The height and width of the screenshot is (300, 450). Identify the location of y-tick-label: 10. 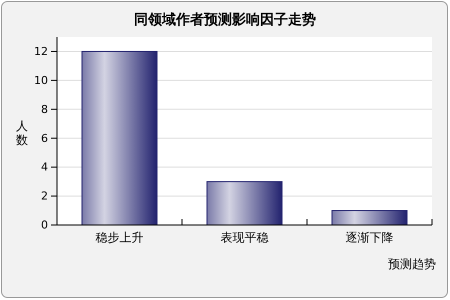
(41, 80).